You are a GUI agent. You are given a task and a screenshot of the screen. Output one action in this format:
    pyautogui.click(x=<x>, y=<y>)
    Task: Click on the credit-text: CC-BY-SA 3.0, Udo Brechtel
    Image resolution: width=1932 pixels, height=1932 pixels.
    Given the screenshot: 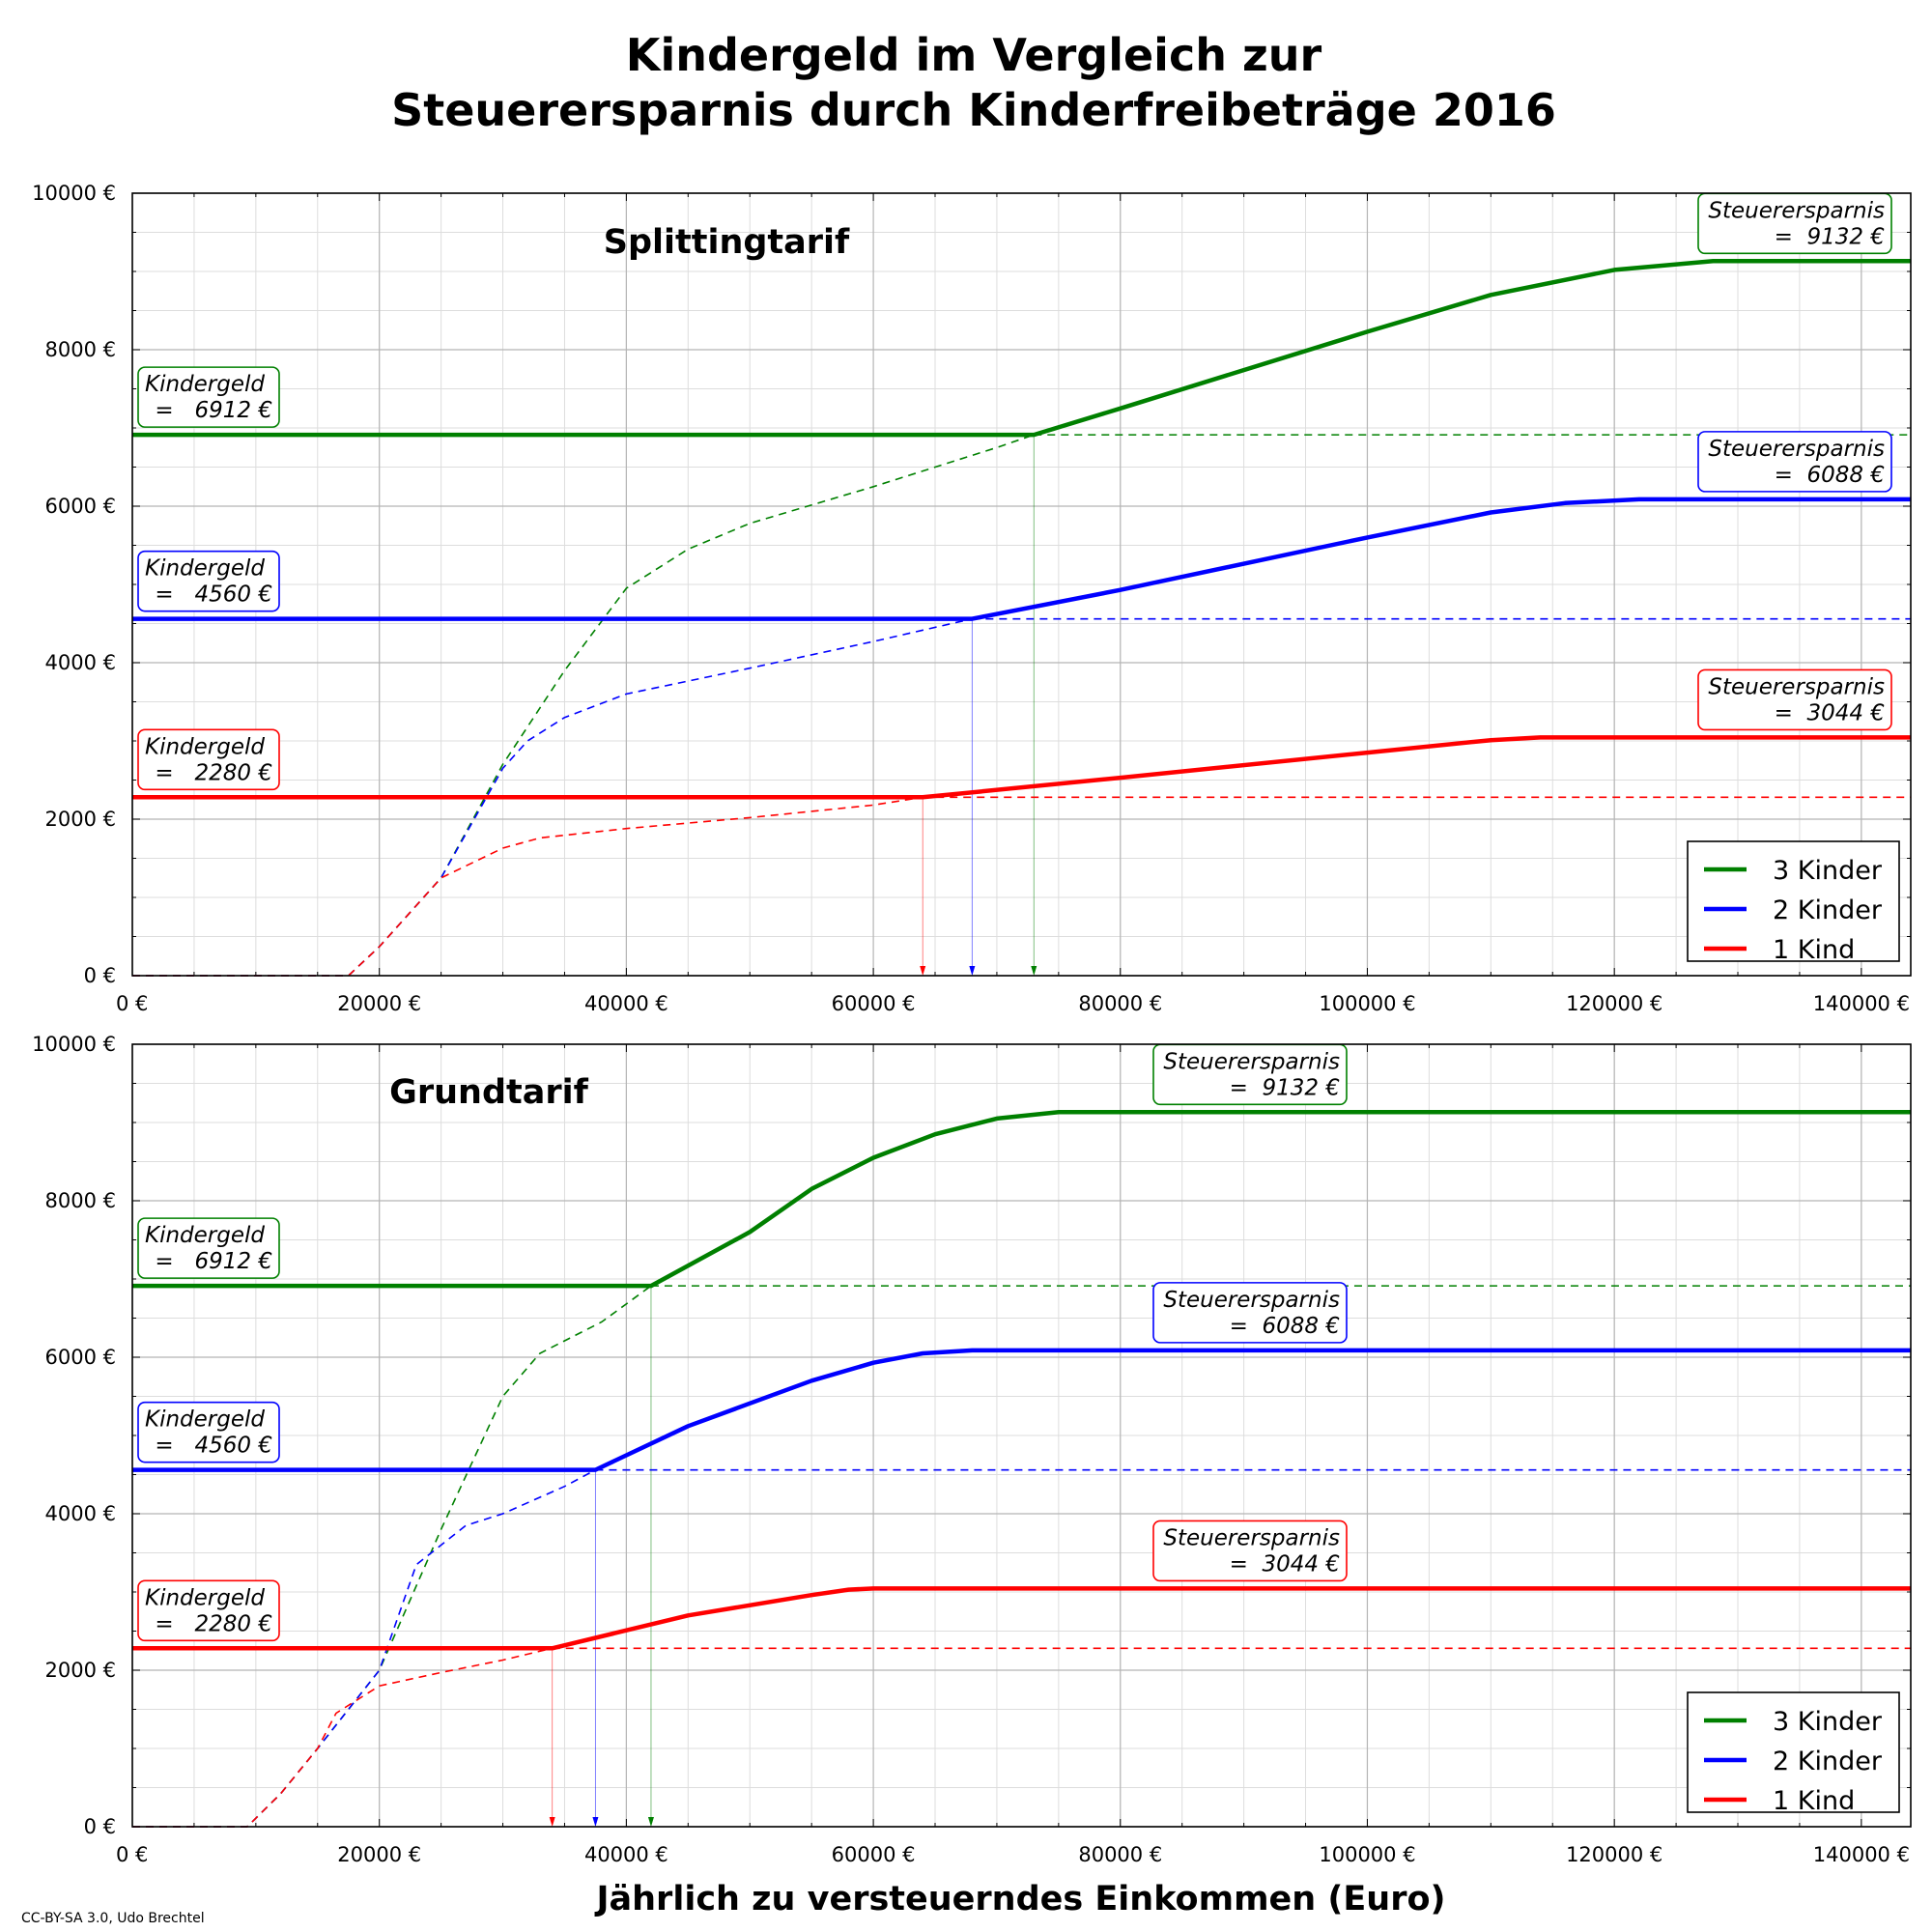 What is the action you would take?
    pyautogui.click(x=113, y=1918)
    